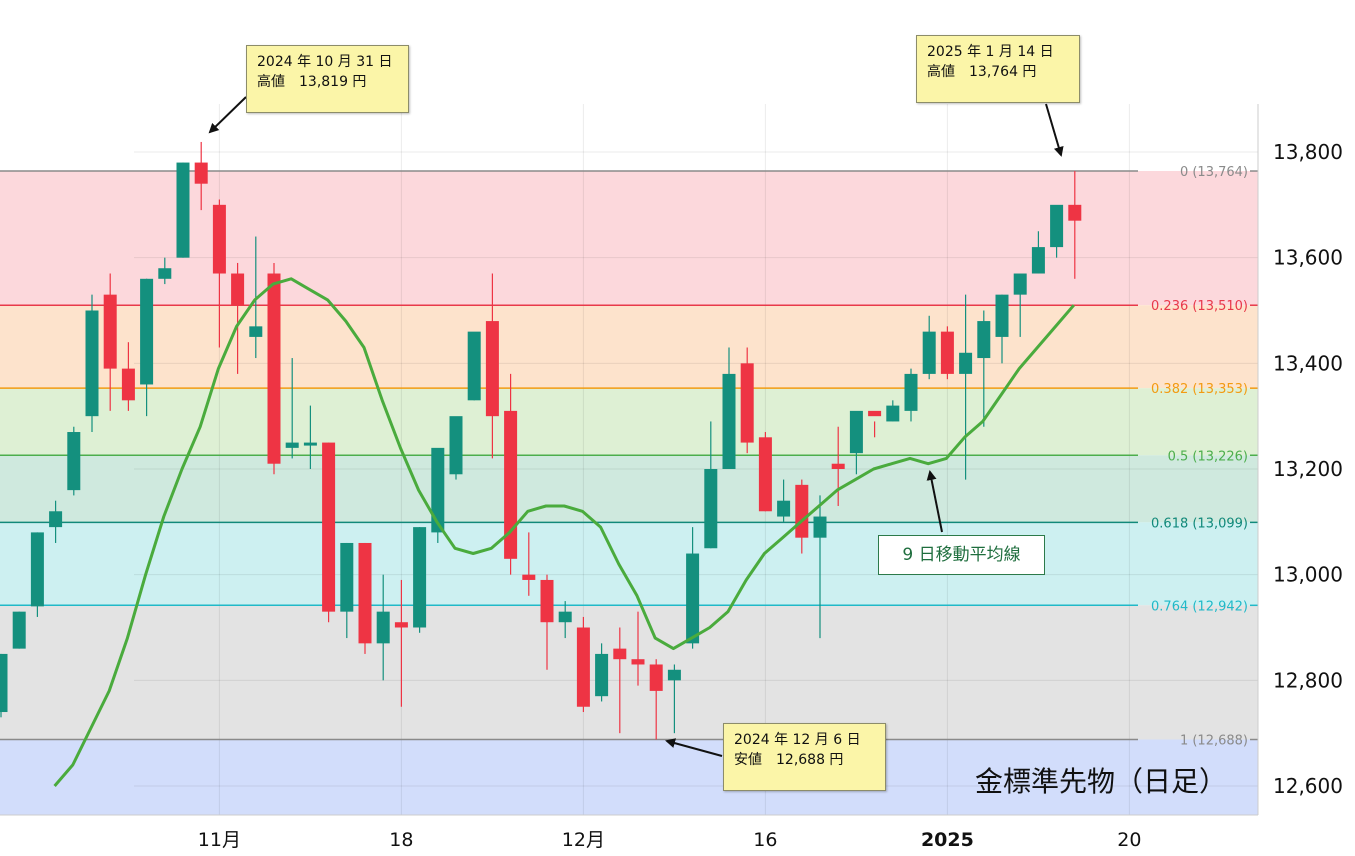 This screenshot has width=1355, height=856. I want to click on callout-high-oct31: 2024 年 10 月 31 日 高値 13,819 円, so click(327, 79).